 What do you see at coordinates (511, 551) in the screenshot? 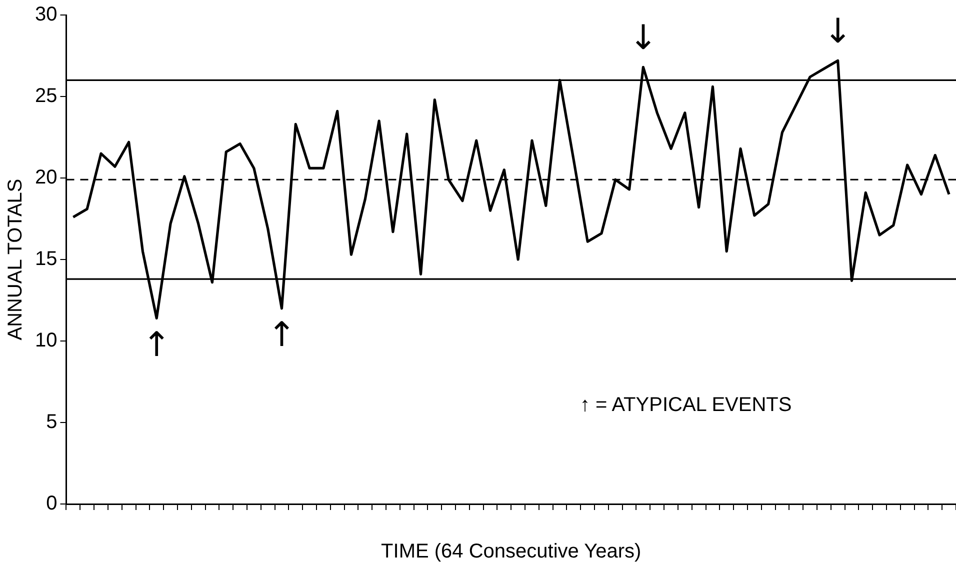
I see `x-axis-title: TIME (64 Consecutive Years)` at bounding box center [511, 551].